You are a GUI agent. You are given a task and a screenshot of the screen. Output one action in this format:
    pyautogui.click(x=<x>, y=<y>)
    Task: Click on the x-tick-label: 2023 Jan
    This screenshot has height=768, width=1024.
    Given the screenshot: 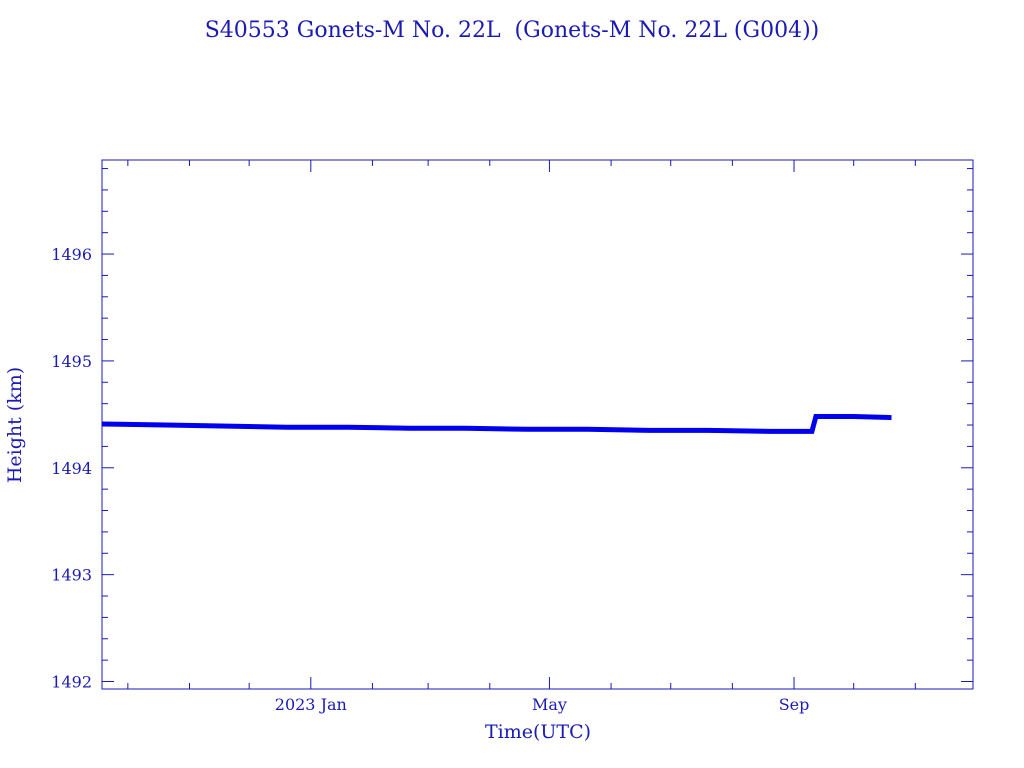 What is the action you would take?
    pyautogui.click(x=311, y=704)
    